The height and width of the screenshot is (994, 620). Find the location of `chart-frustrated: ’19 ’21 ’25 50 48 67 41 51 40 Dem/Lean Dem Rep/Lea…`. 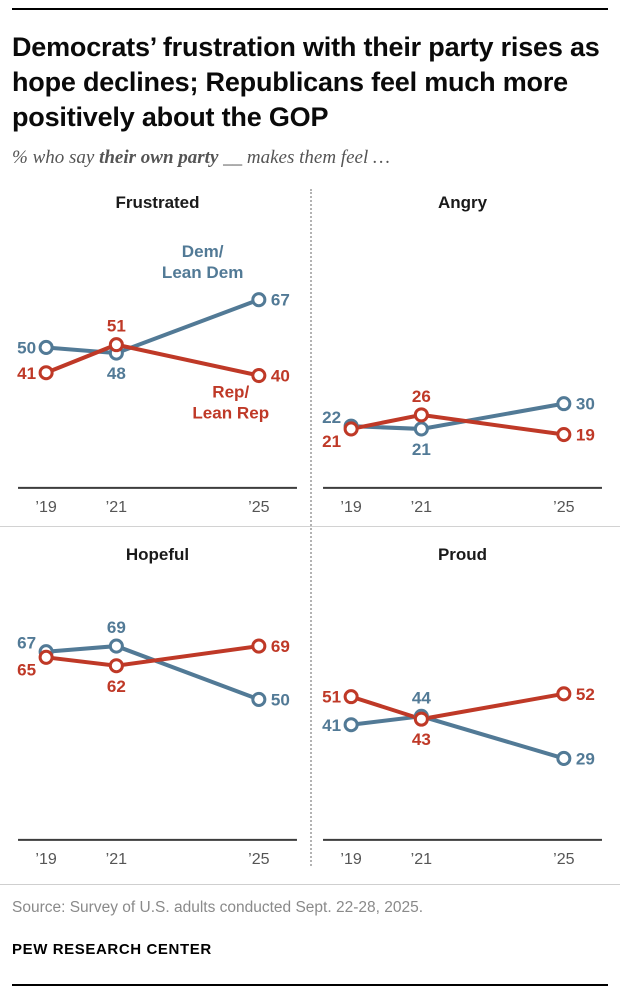

chart-frustrated: ’19 ’21 ’25 50 48 67 41 51 40 Dem/Lean Dem Rep/Lea… is located at coordinates (157, 366).